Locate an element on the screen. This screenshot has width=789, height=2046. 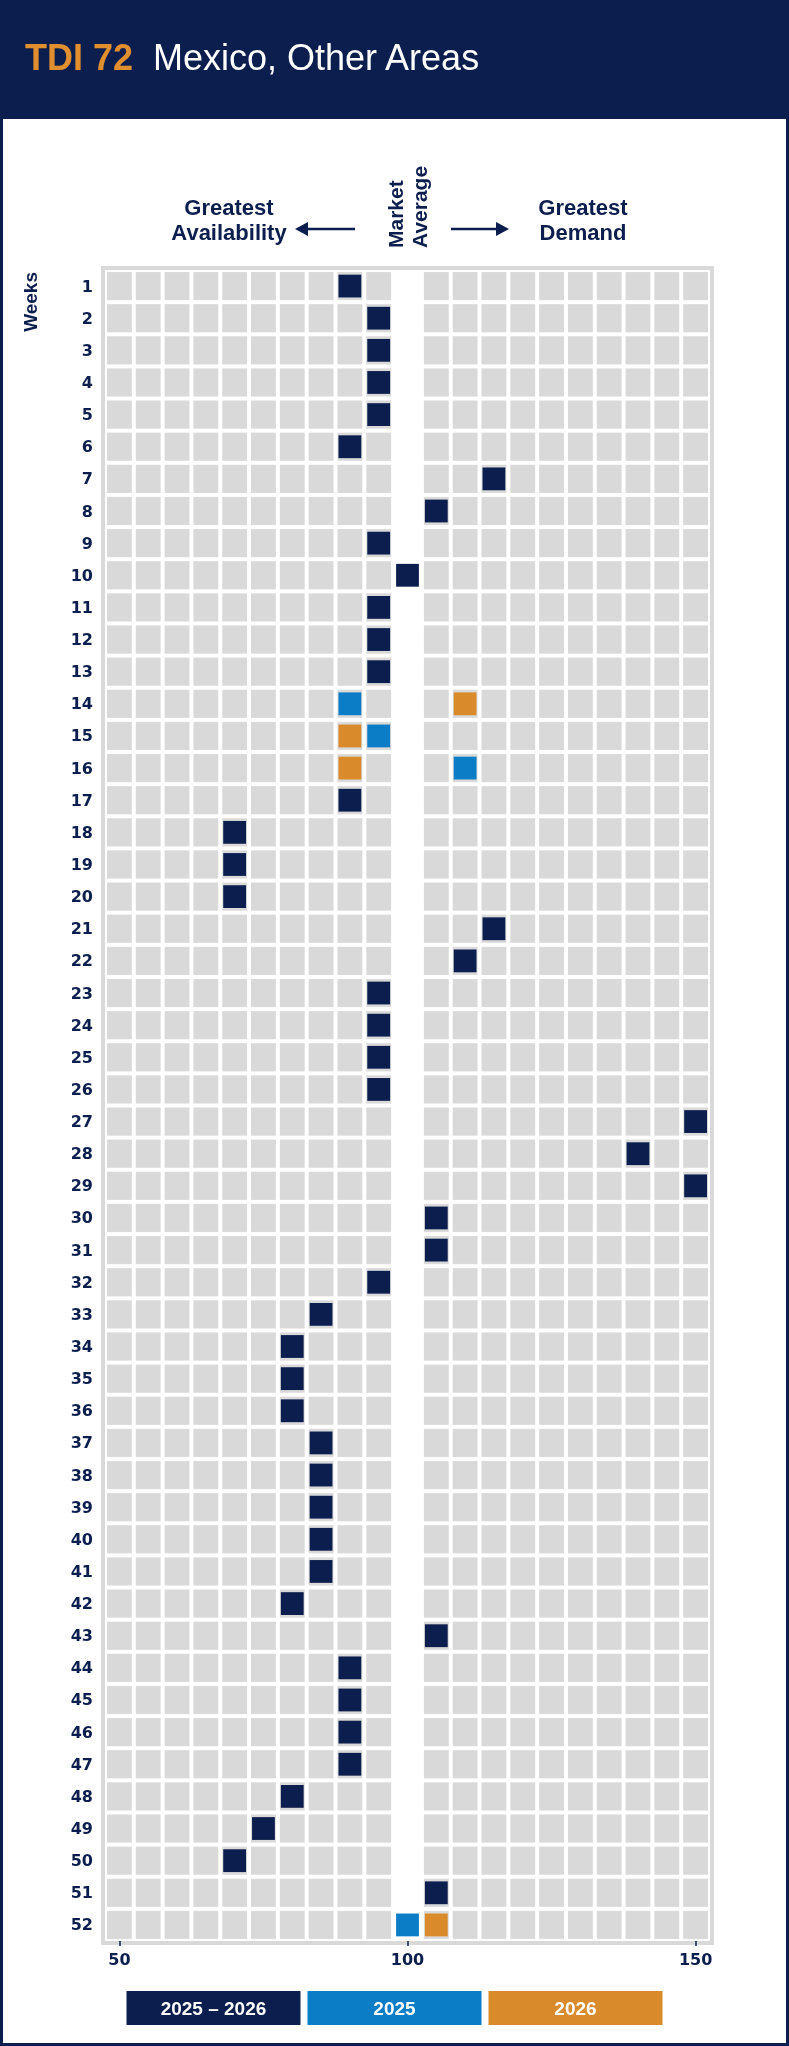
y-tick-label: 1 is located at coordinates (87, 286).